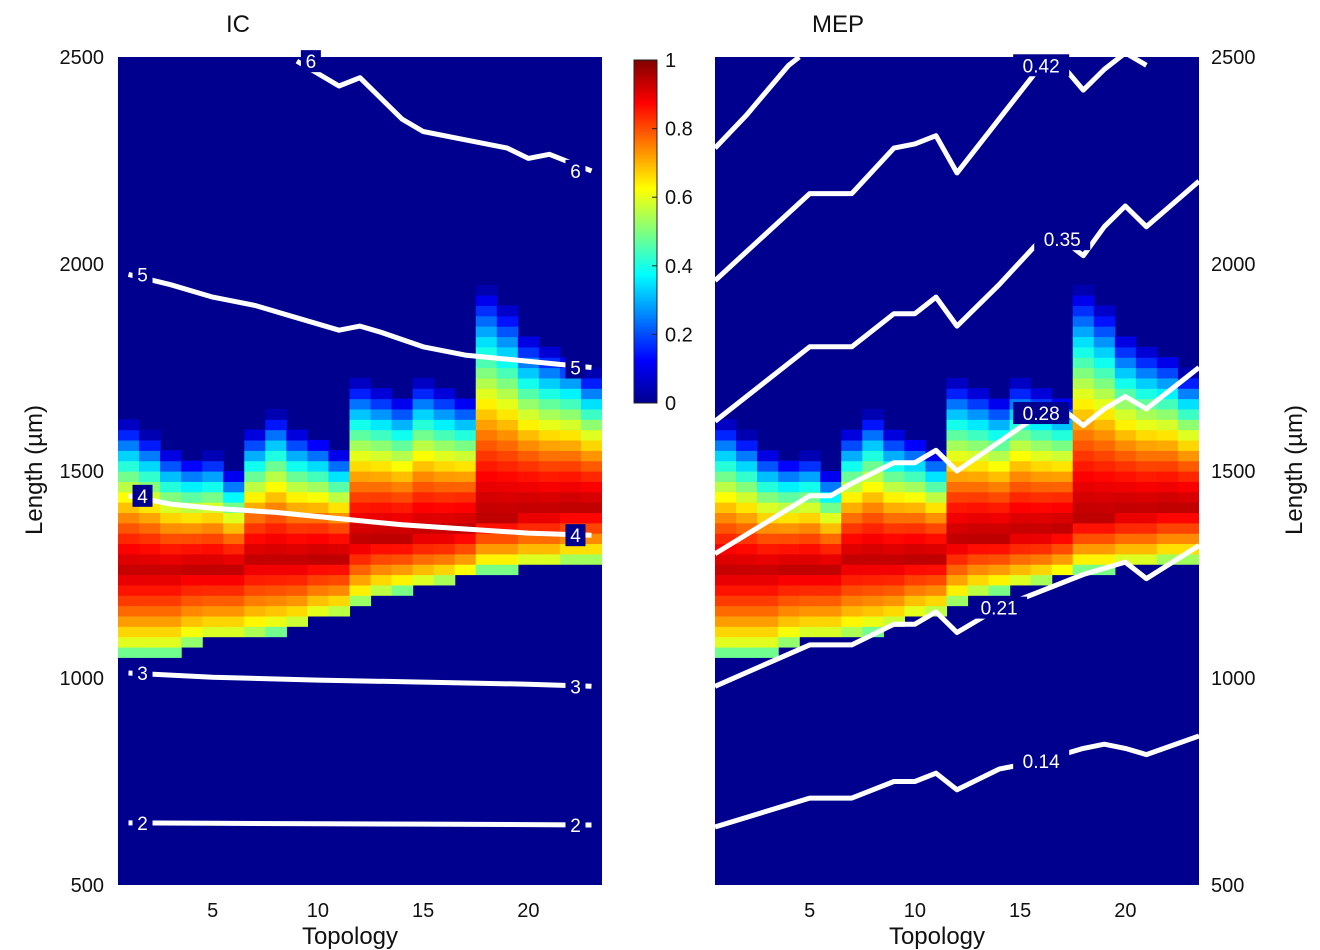  What do you see at coordinates (359, 320) in the screenshot?
I see `contour-line` at bounding box center [359, 320].